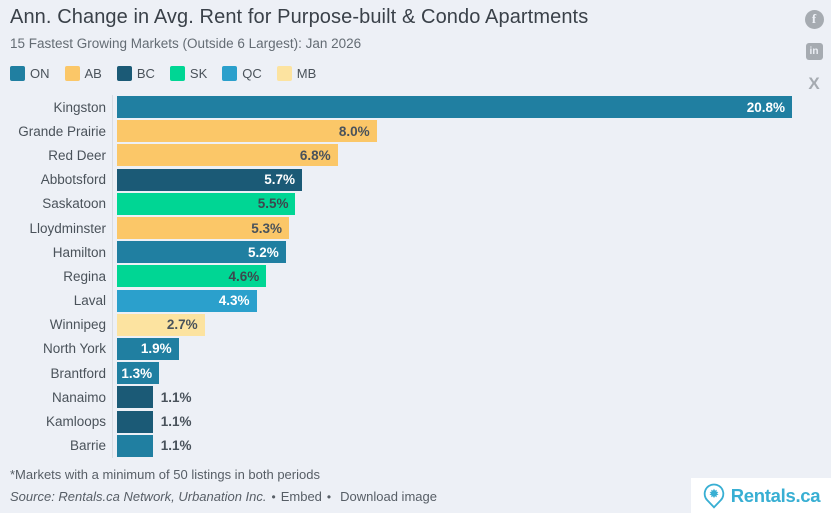 This screenshot has height=513, width=831. I want to click on bar-row: Regina 4.6%, so click(415, 276).